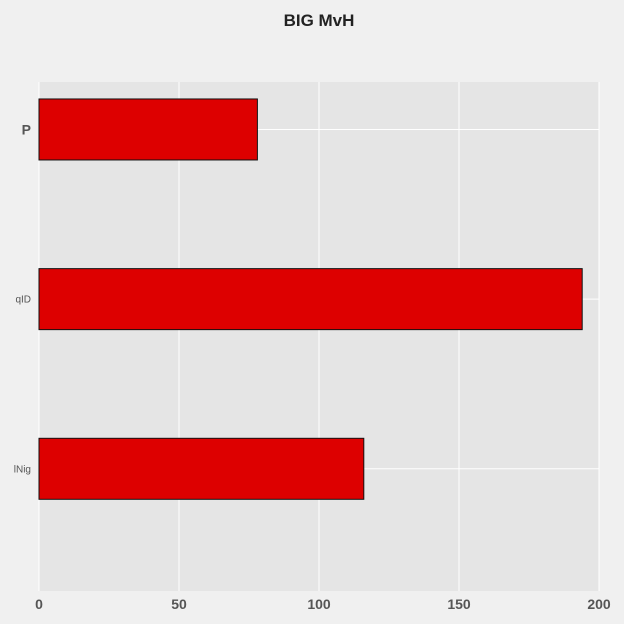  Describe the element at coordinates (22, 469) in the screenshot. I see `y-tick-label: lNig` at that location.